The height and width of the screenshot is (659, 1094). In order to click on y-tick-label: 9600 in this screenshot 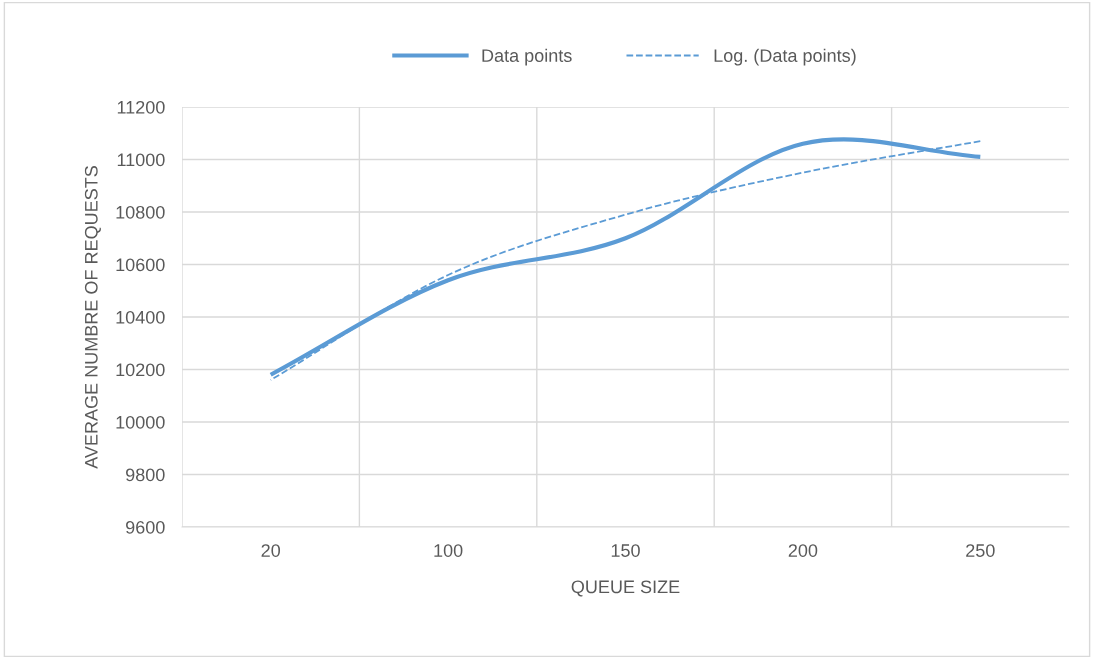, I will do `click(145, 527)`.